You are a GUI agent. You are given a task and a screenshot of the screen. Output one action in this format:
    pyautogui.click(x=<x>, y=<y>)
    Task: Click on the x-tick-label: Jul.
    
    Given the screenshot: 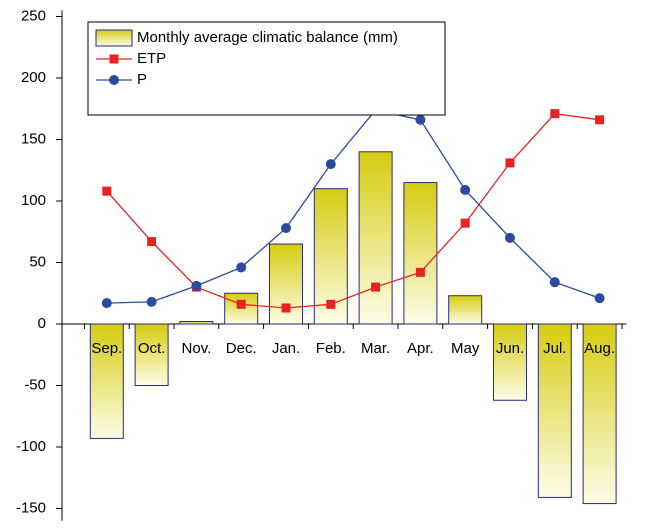 What is the action you would take?
    pyautogui.click(x=554, y=348)
    